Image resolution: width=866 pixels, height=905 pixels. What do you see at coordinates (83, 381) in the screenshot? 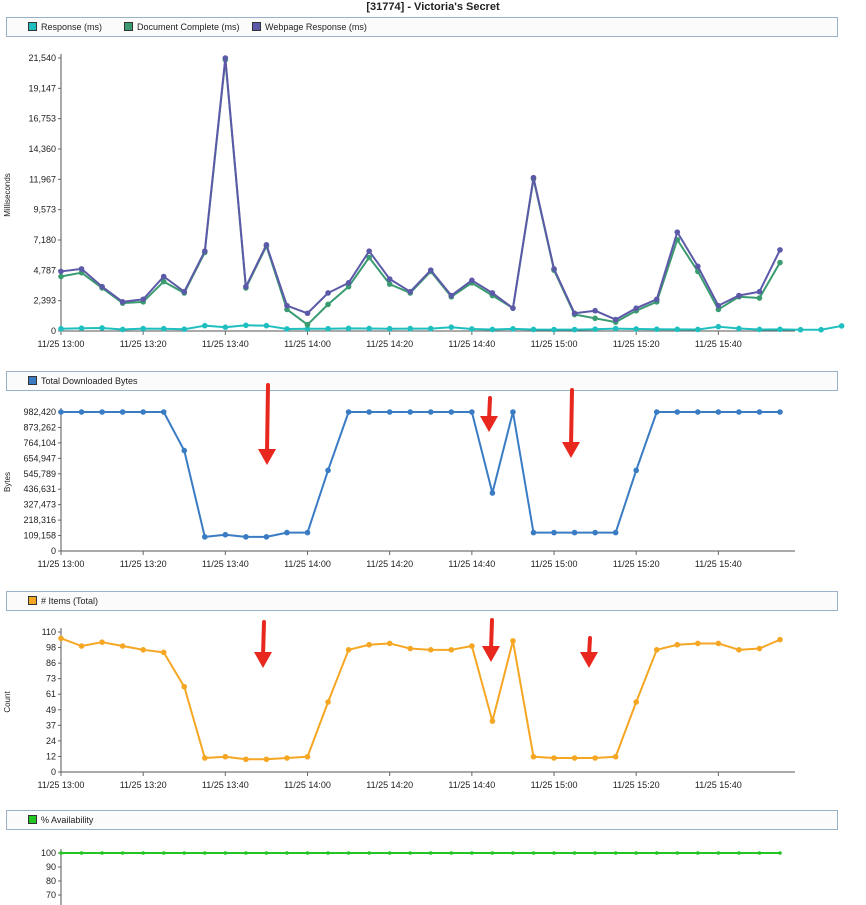
I see `legend-item-total-downloaded-bytes: Total Downloaded Bytes` at bounding box center [83, 381].